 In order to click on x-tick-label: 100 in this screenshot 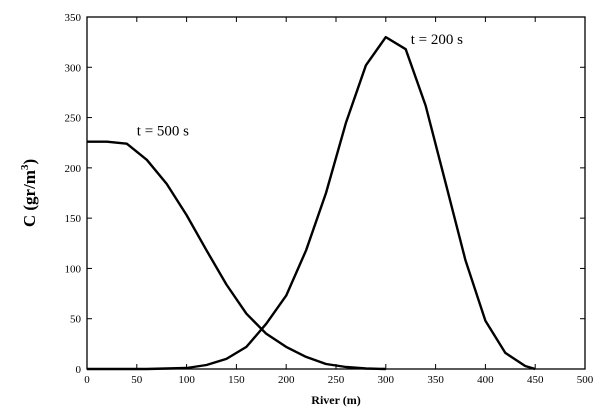, I will do `click(186, 380)`.